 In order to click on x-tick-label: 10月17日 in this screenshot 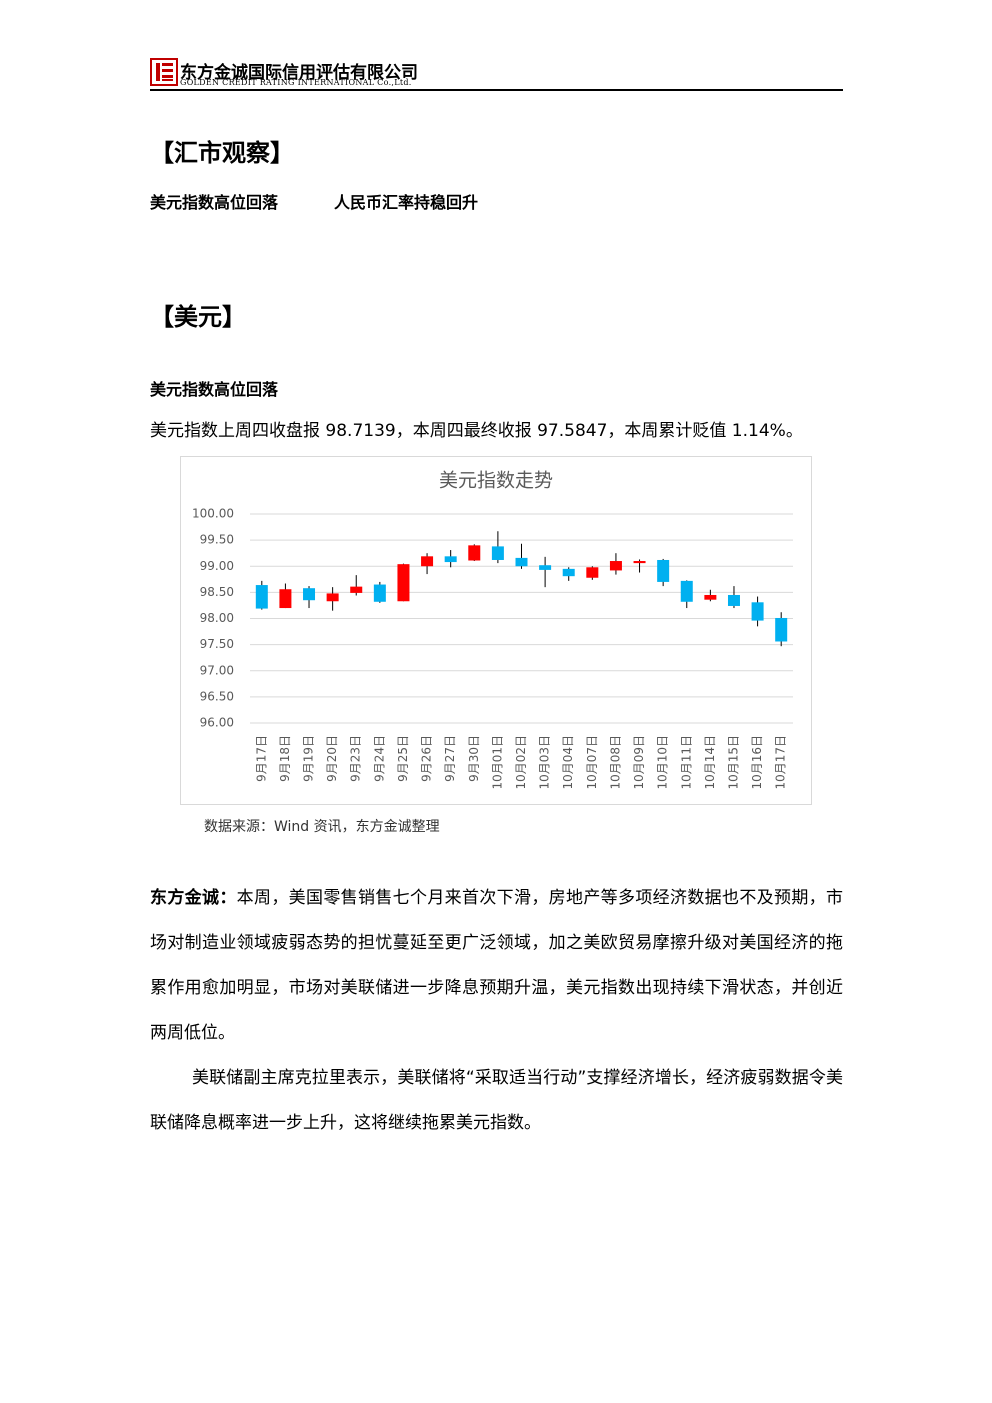, I will do `click(781, 762)`.